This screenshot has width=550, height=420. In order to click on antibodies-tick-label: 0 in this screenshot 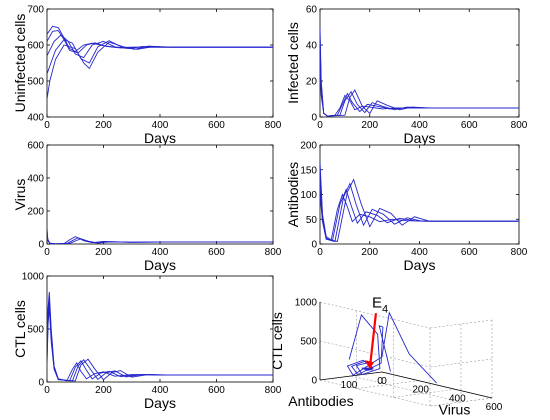, I will do `click(380, 381)`.